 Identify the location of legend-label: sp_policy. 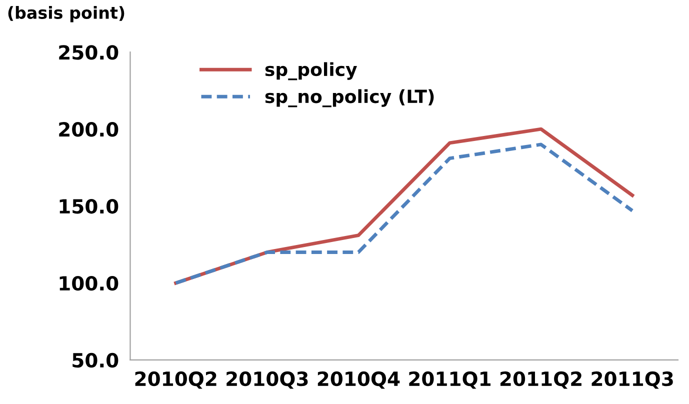
(311, 71).